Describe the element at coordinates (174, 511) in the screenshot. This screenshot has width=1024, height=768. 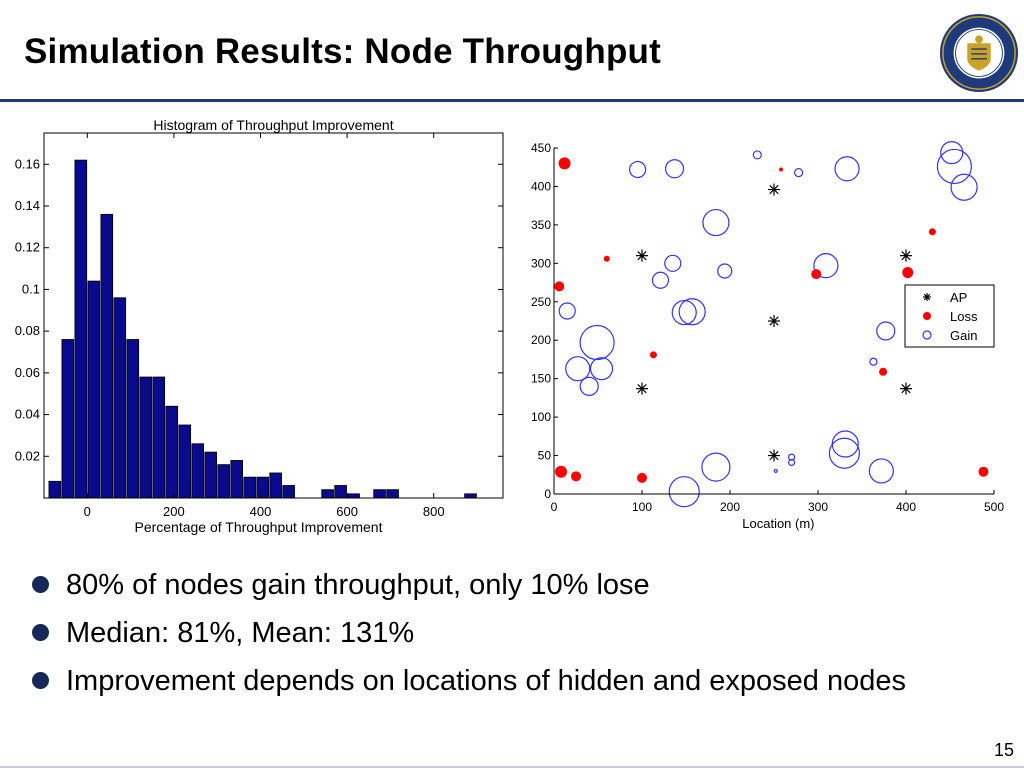
I see `x-tick-label: 200` at that location.